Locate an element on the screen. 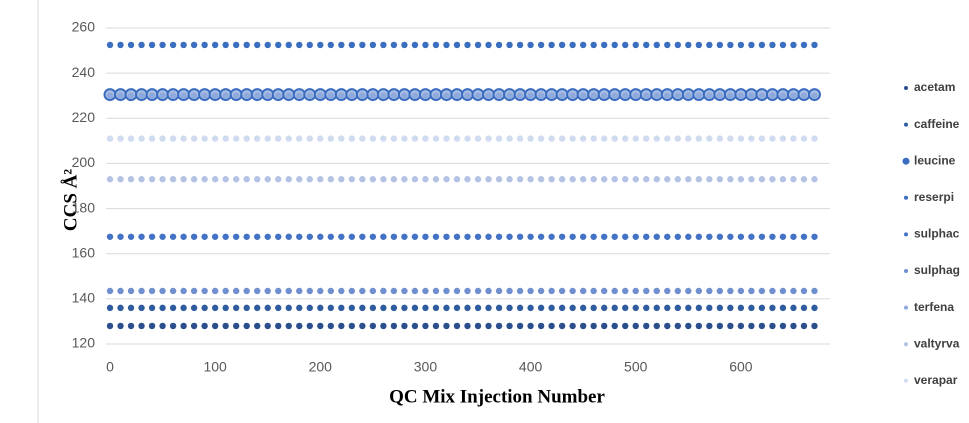 The height and width of the screenshot is (423, 969). y-tick-label: 240 is located at coordinates (84, 72).